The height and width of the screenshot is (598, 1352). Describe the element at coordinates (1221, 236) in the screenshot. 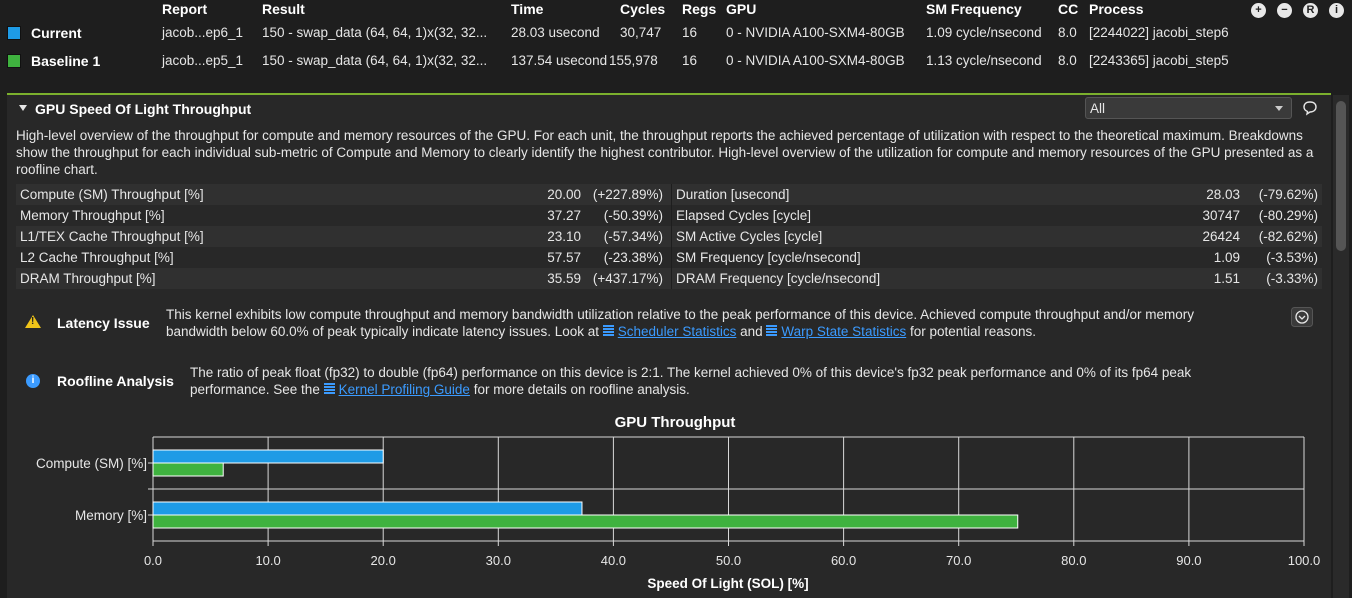

I see `metric-value: 26424` at that location.